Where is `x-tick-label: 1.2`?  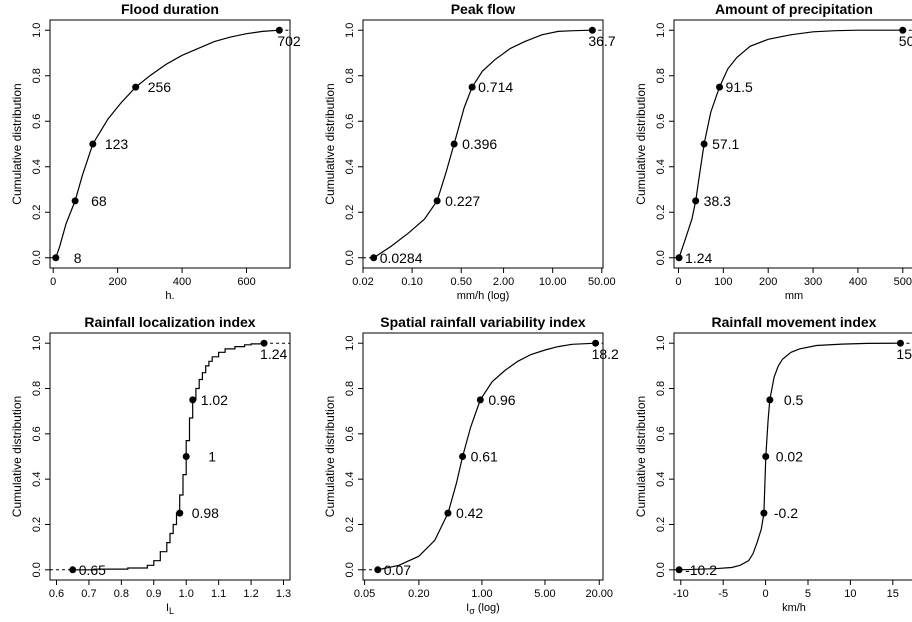 x-tick-label: 1.2 is located at coordinates (250, 594).